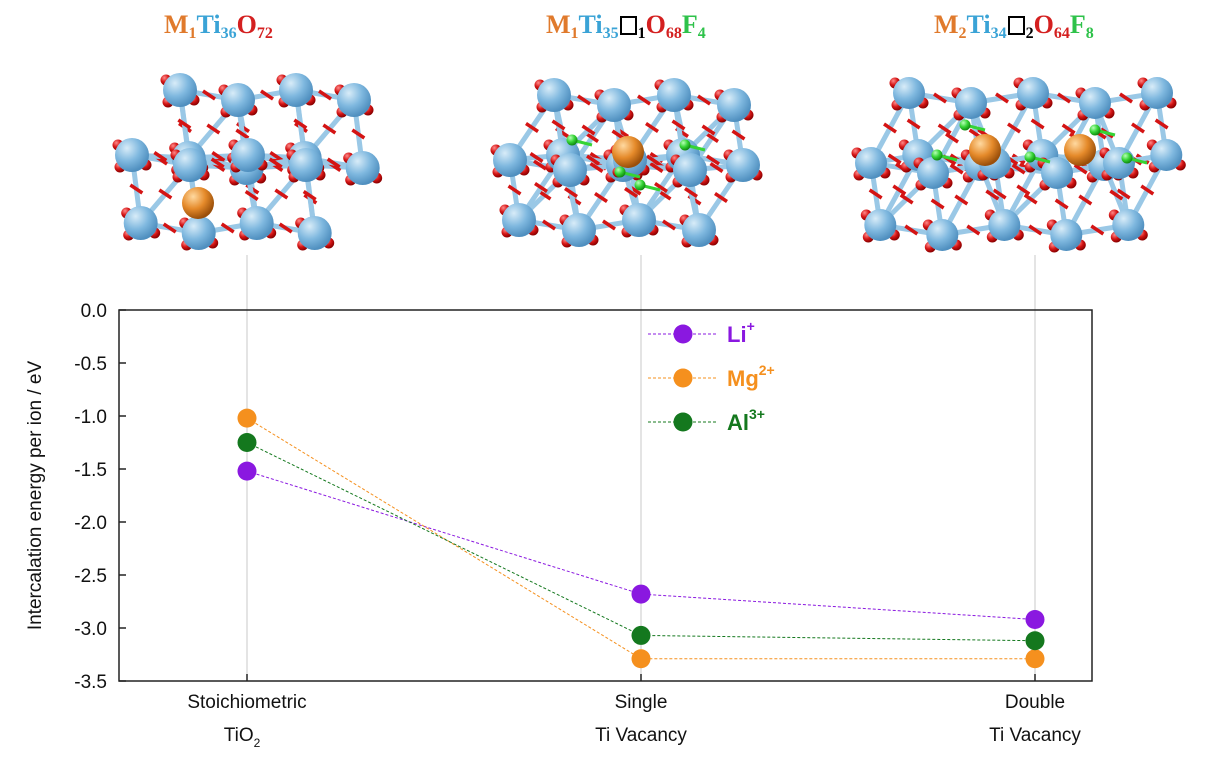  Describe the element at coordinates (1089, 33) in the screenshot. I see `formula-subscript: 8` at that location.